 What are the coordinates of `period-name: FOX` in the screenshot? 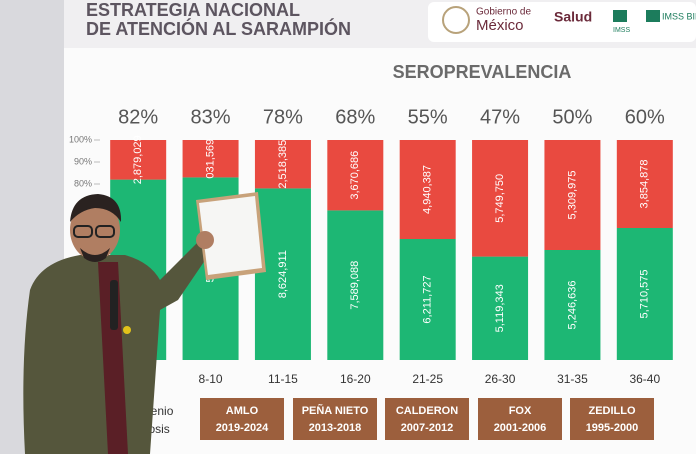 It's located at (520, 411).